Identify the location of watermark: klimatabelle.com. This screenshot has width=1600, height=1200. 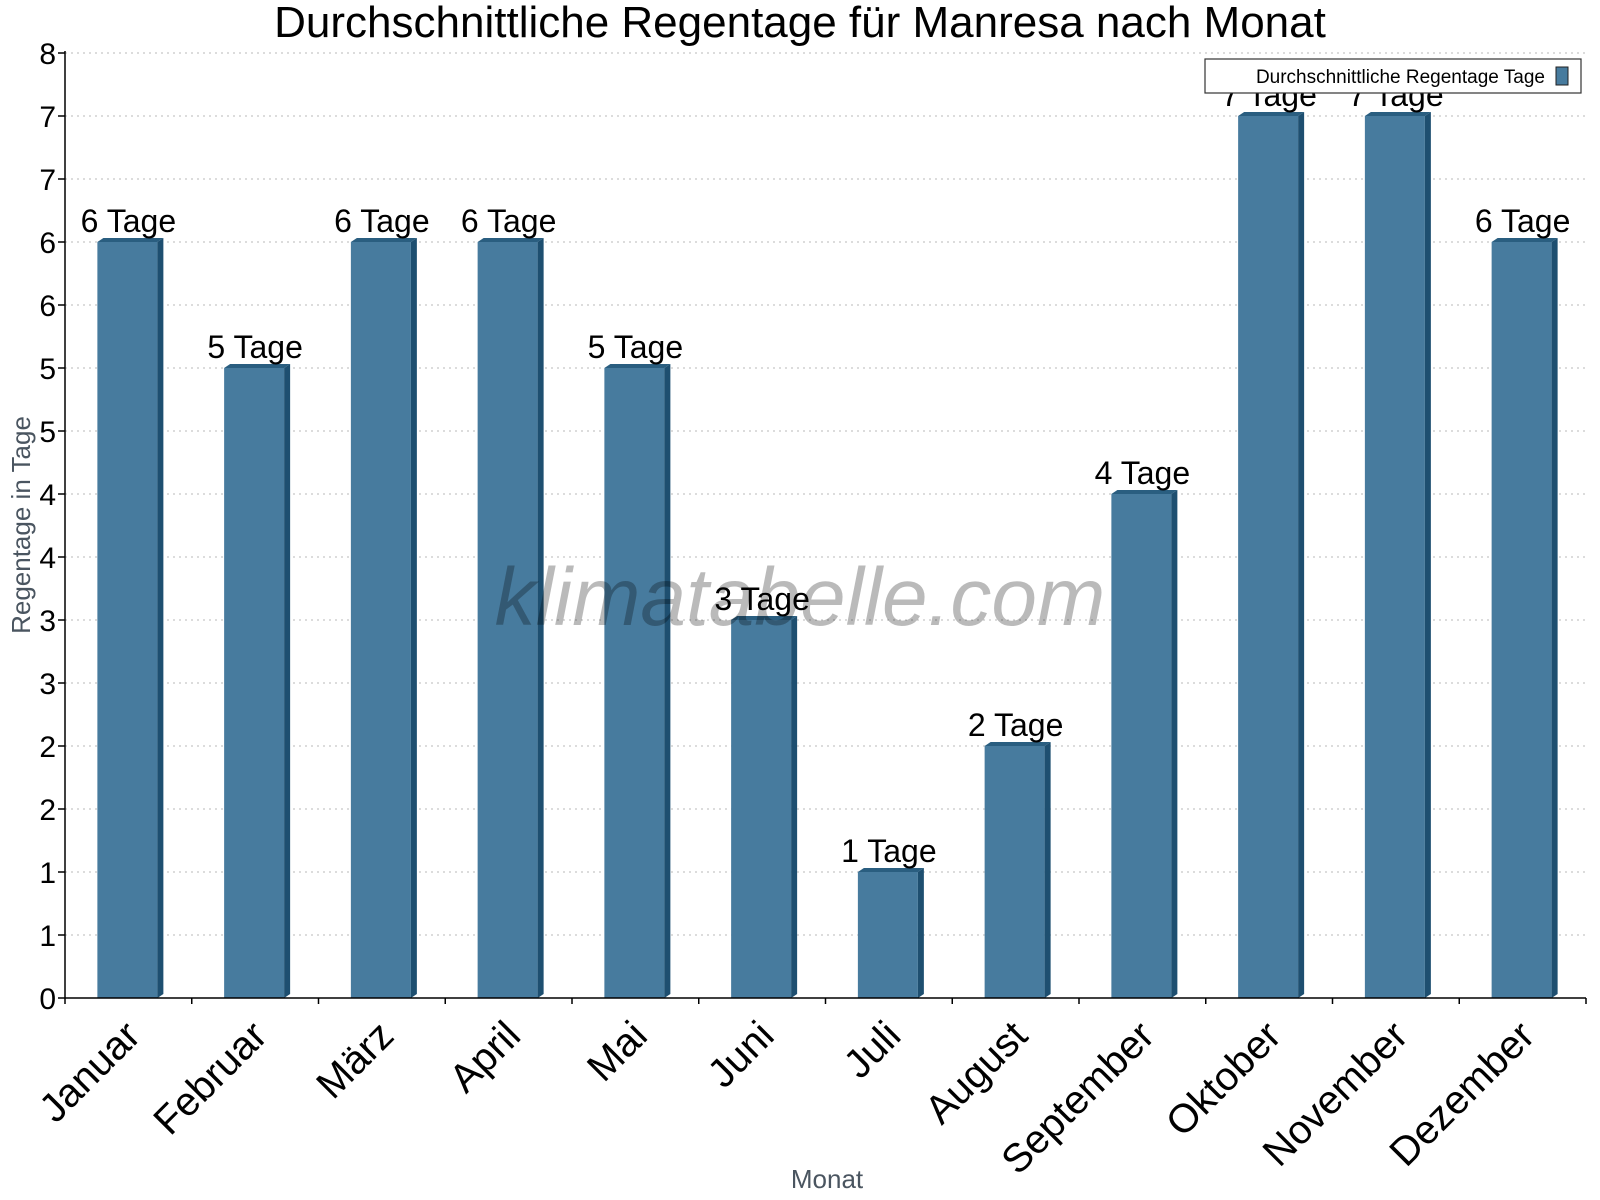
(800, 597).